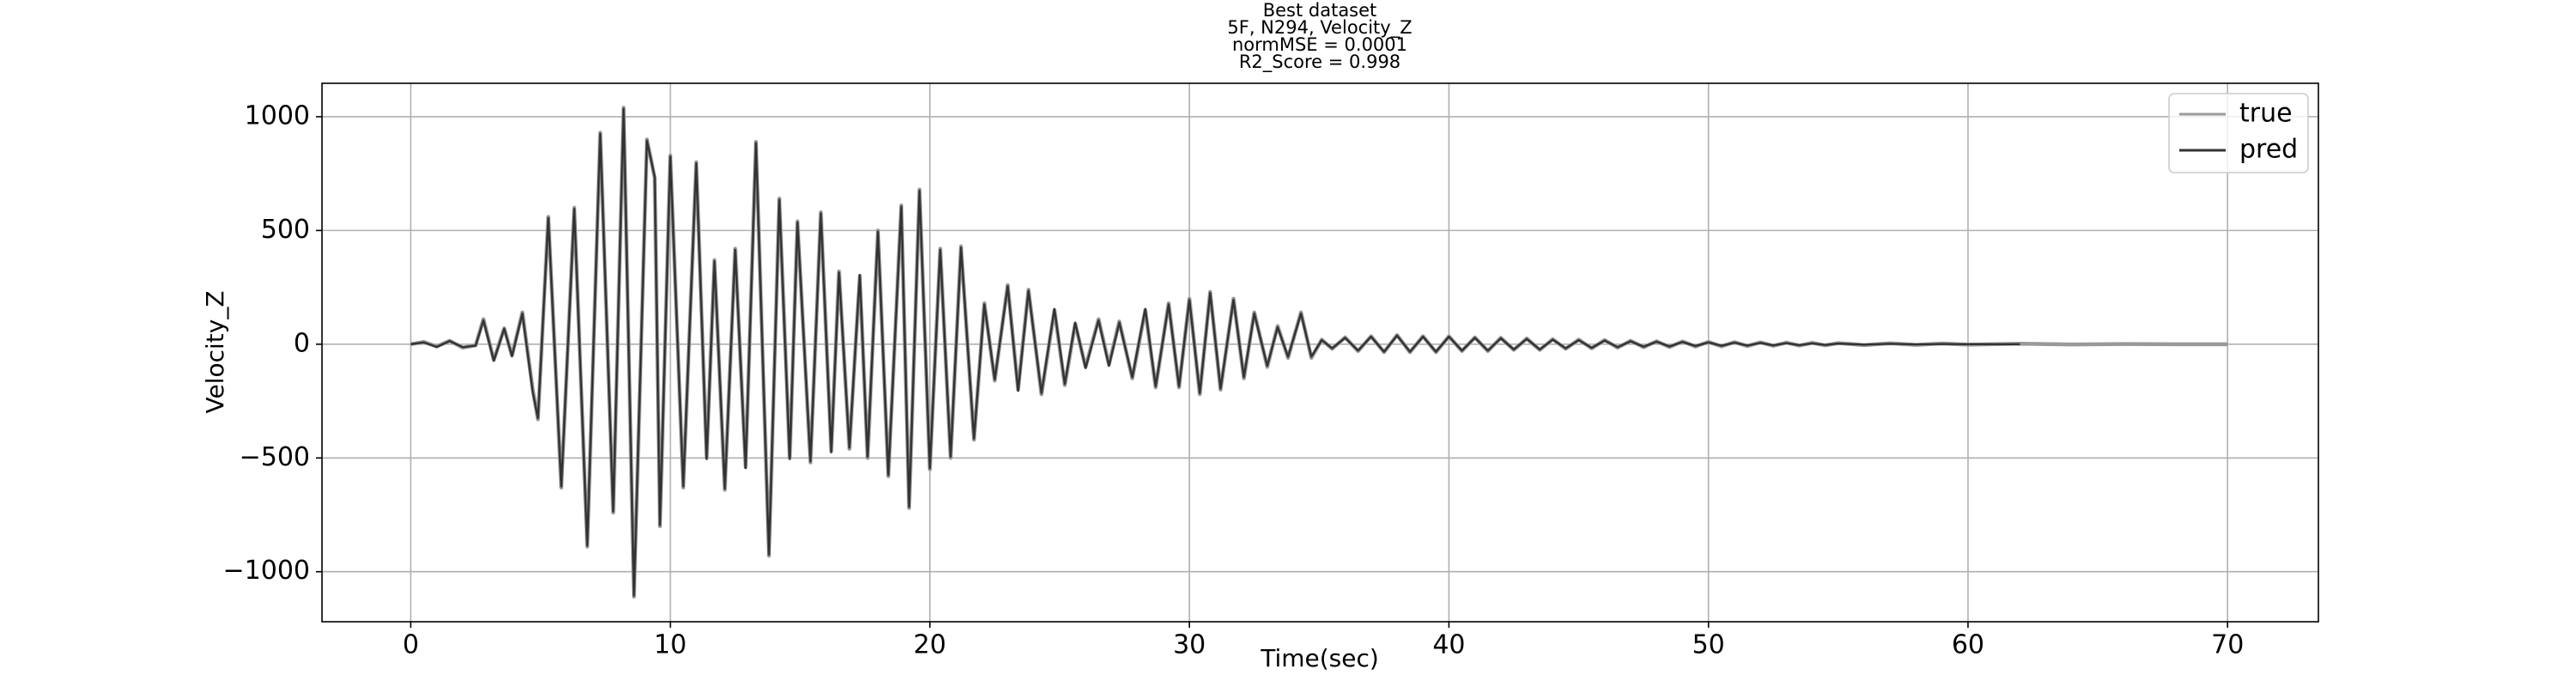  Describe the element at coordinates (1319, 44) in the screenshot. I see `chart-title: normMSE = 0.0001` at that location.